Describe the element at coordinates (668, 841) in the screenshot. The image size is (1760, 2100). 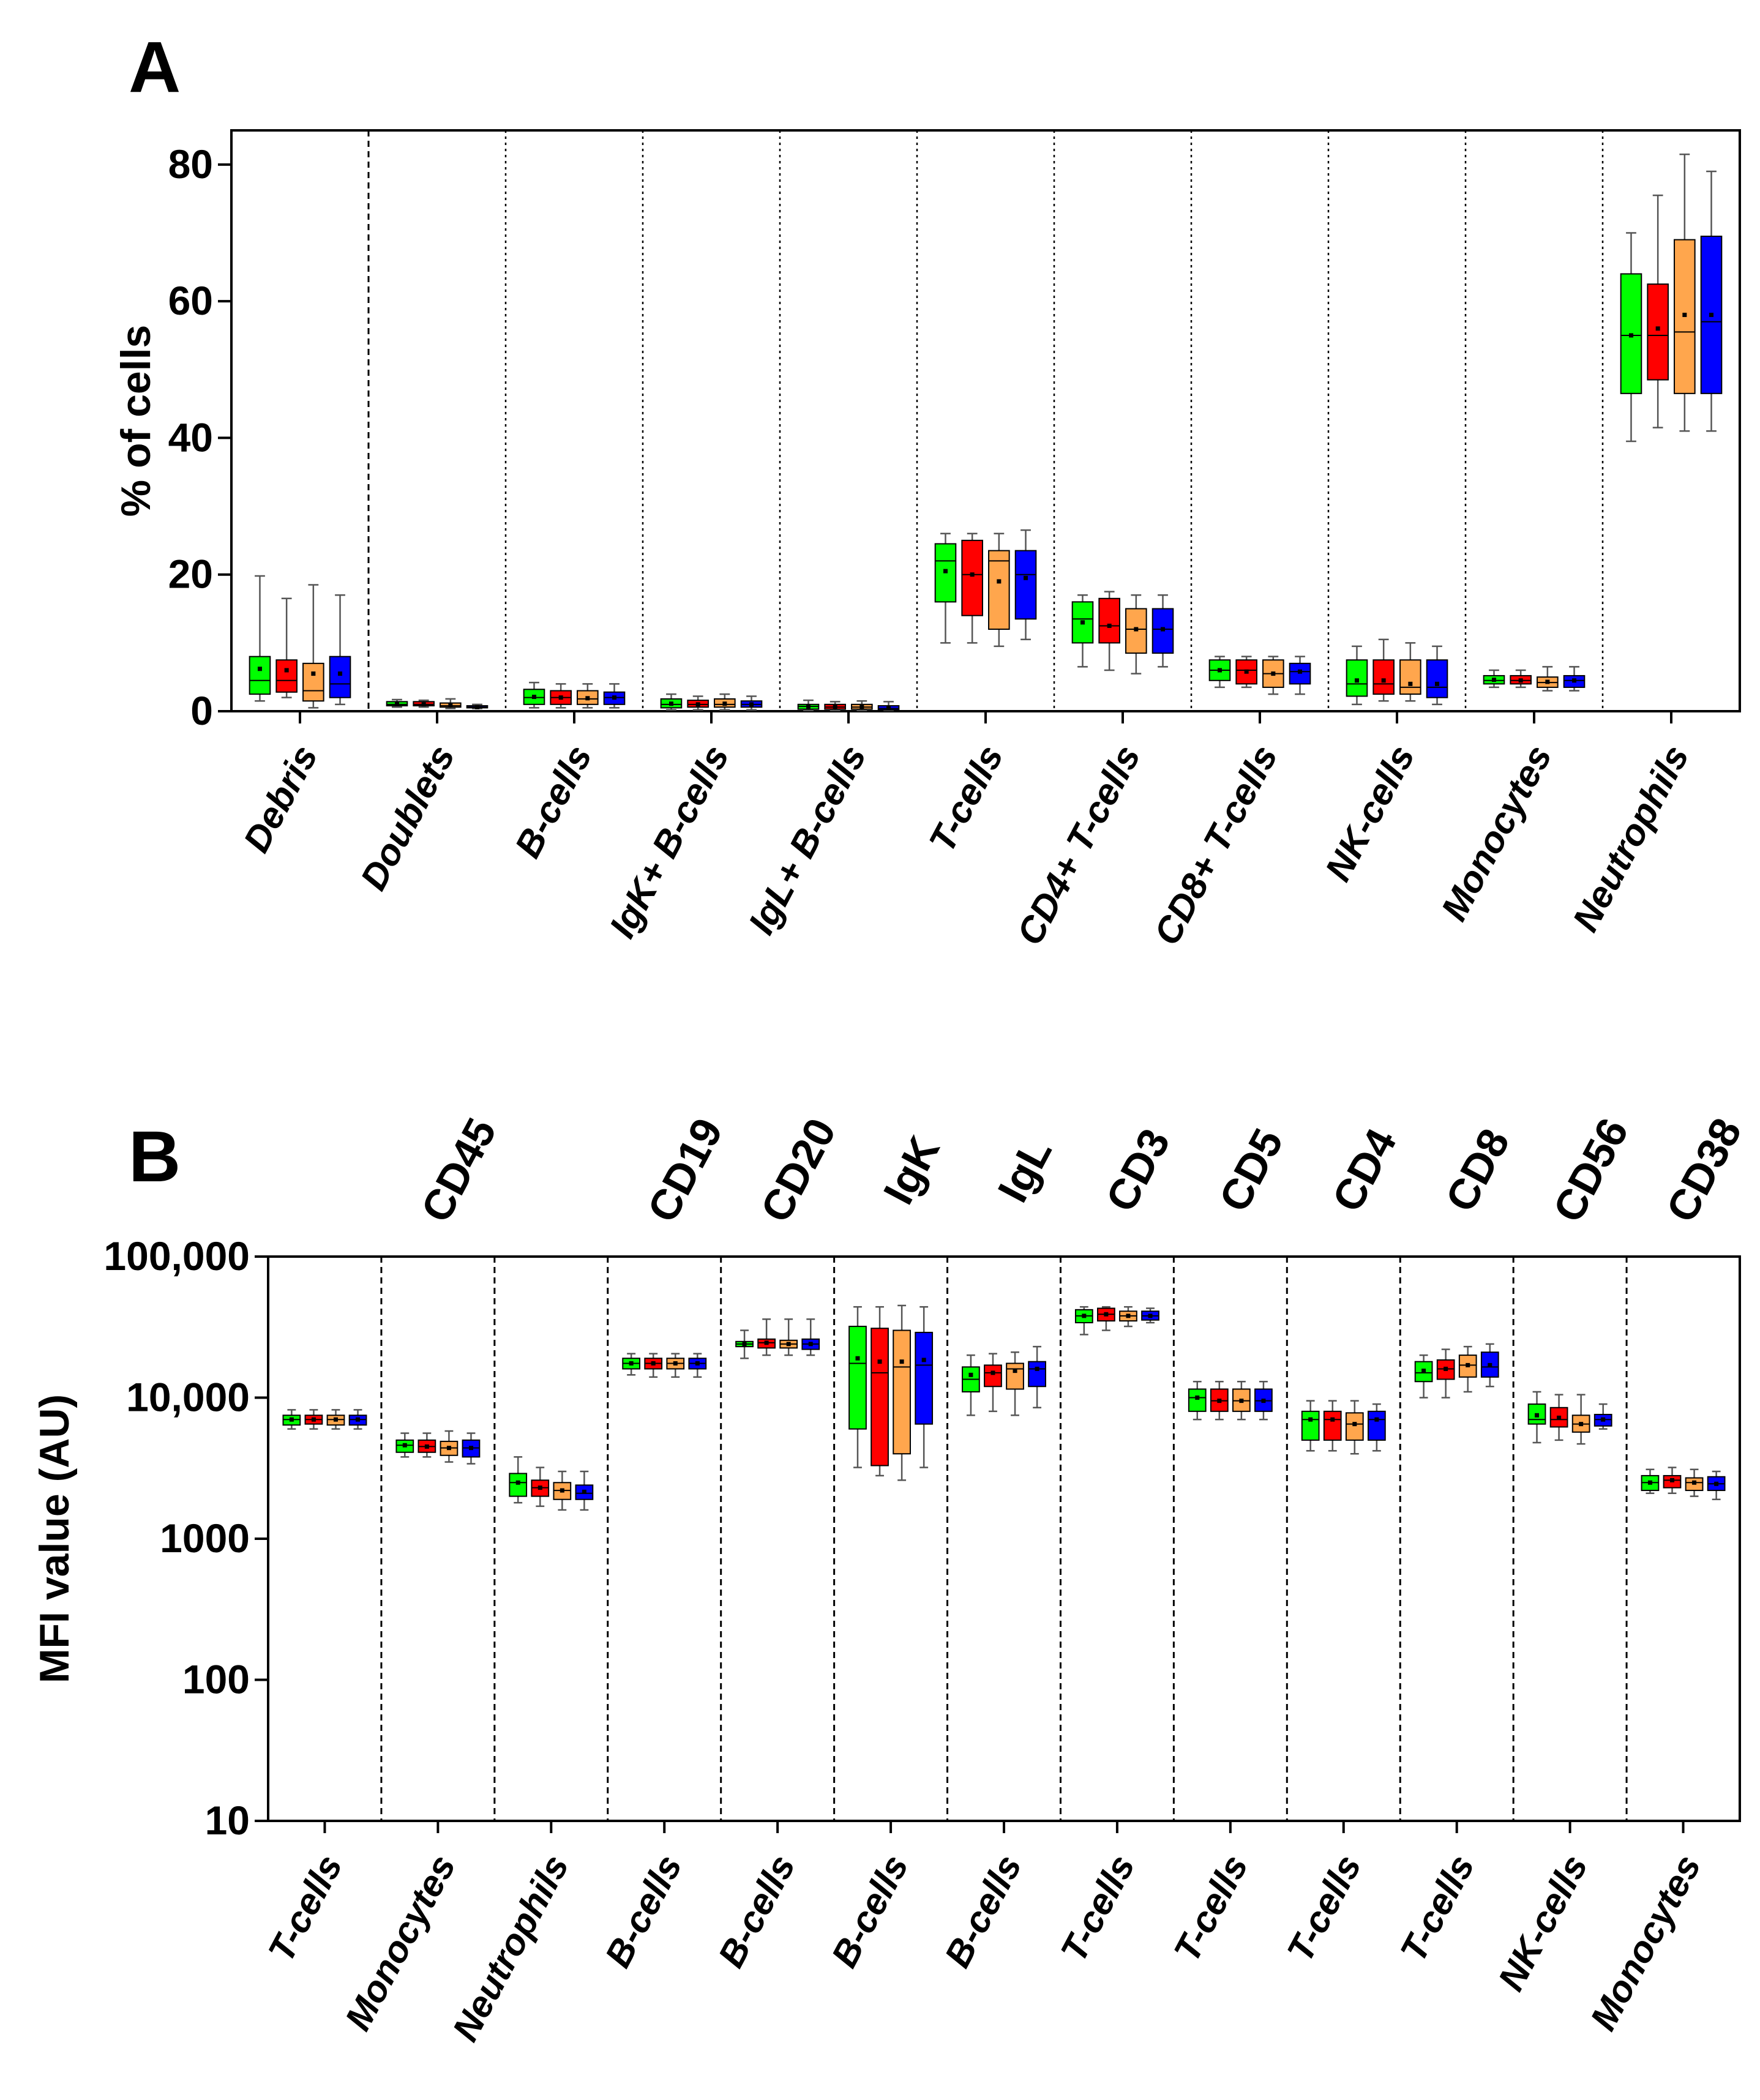
I see `x-tick-label: IgK+ B-cells` at that location.